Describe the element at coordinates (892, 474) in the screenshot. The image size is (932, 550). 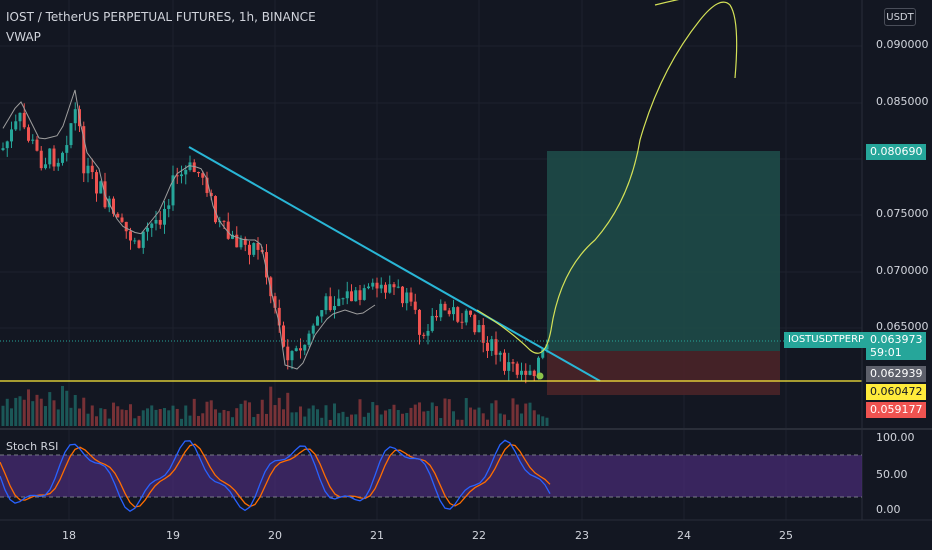
I see `rsi-tick: 50.00` at that location.